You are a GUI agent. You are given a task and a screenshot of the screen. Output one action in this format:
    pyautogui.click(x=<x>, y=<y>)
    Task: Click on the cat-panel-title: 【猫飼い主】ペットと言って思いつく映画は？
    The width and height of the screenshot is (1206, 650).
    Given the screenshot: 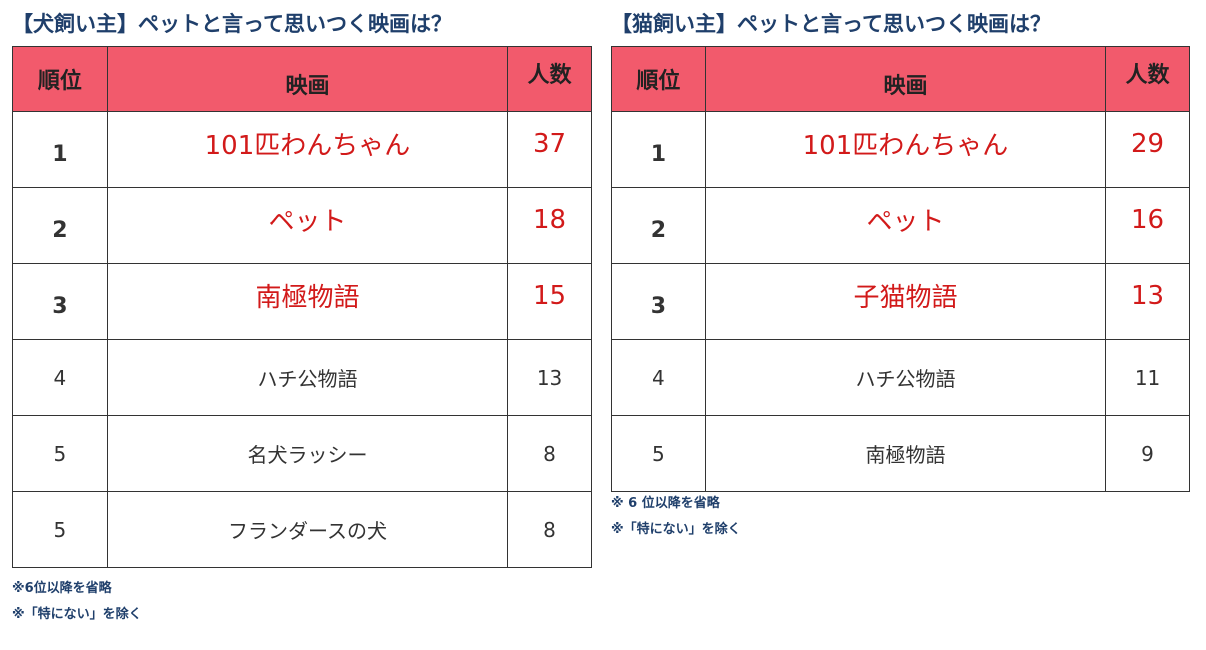 What is the action you would take?
    pyautogui.click(x=831, y=24)
    